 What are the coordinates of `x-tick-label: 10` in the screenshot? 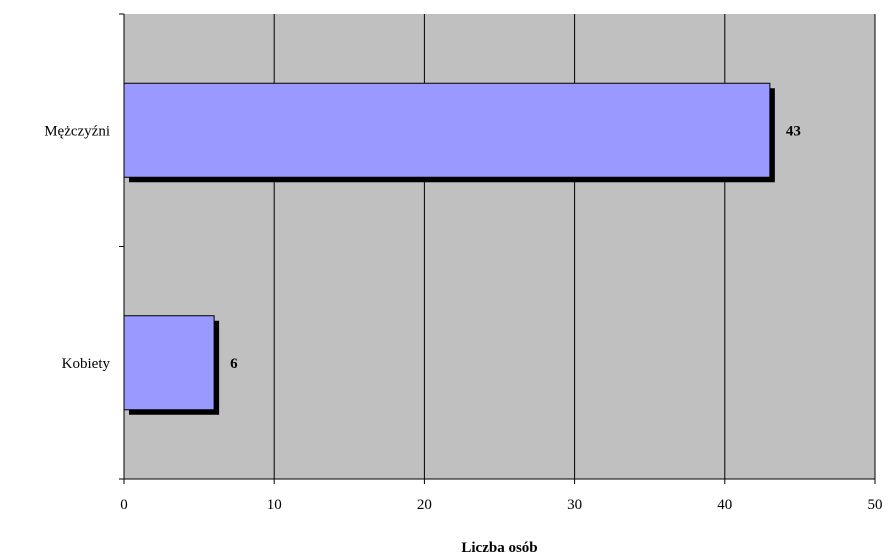 It's located at (274, 505).